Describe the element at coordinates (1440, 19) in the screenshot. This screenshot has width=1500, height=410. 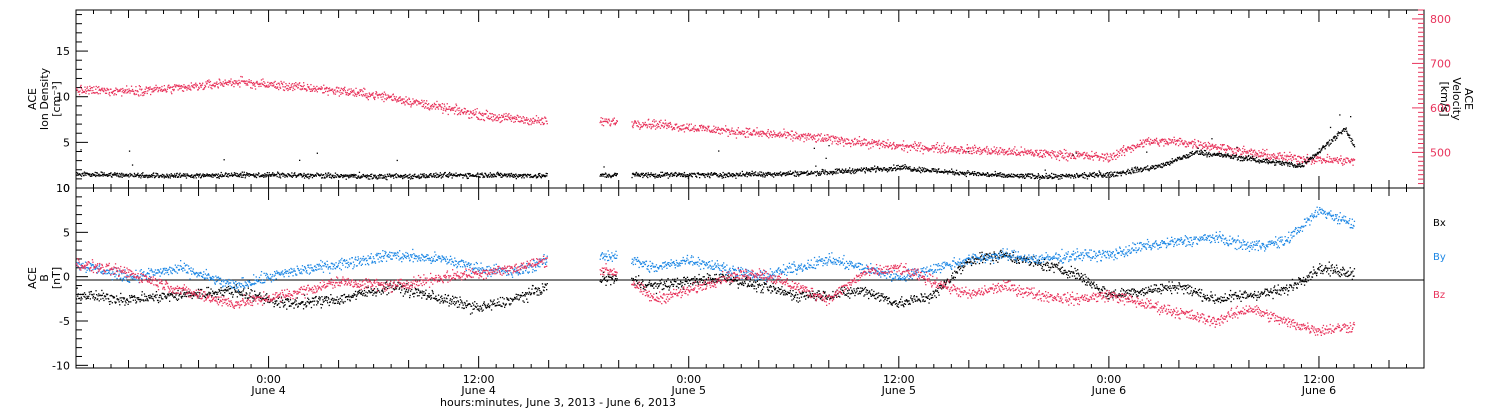
I see `velocity-tick-label: 800` at that location.